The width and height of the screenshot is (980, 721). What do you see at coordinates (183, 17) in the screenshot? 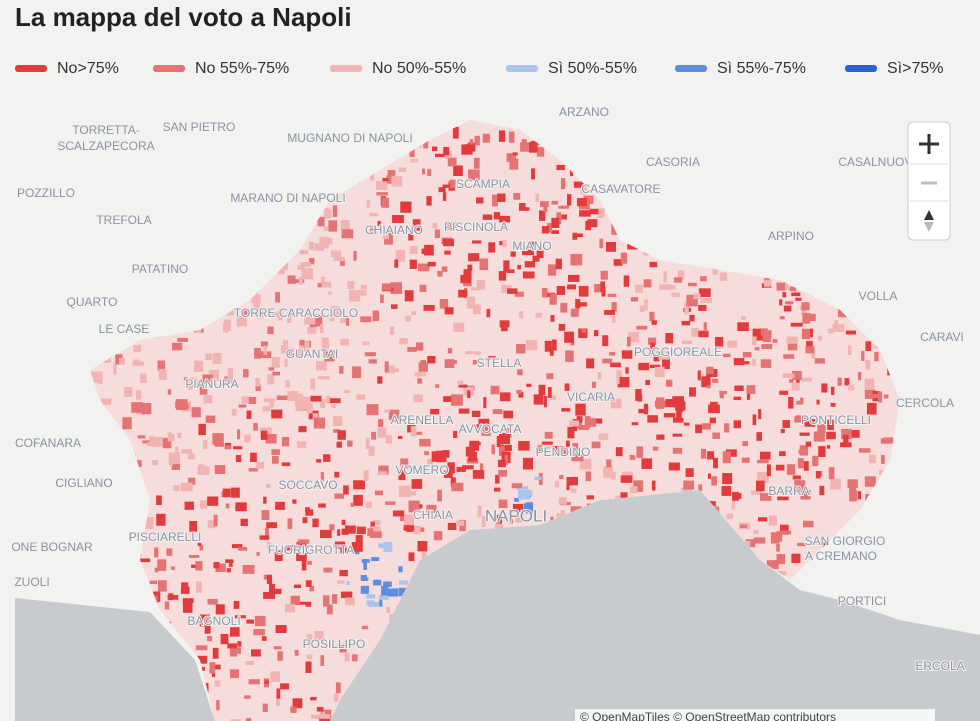
I see `title: La mappa del voto a Napoli` at bounding box center [183, 17].